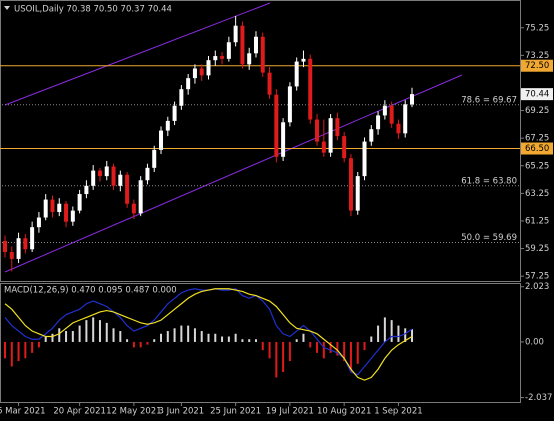  I want to click on chart-title: USOIL,Daily 70.38 70.50 70.37 70.44, so click(93, 10).